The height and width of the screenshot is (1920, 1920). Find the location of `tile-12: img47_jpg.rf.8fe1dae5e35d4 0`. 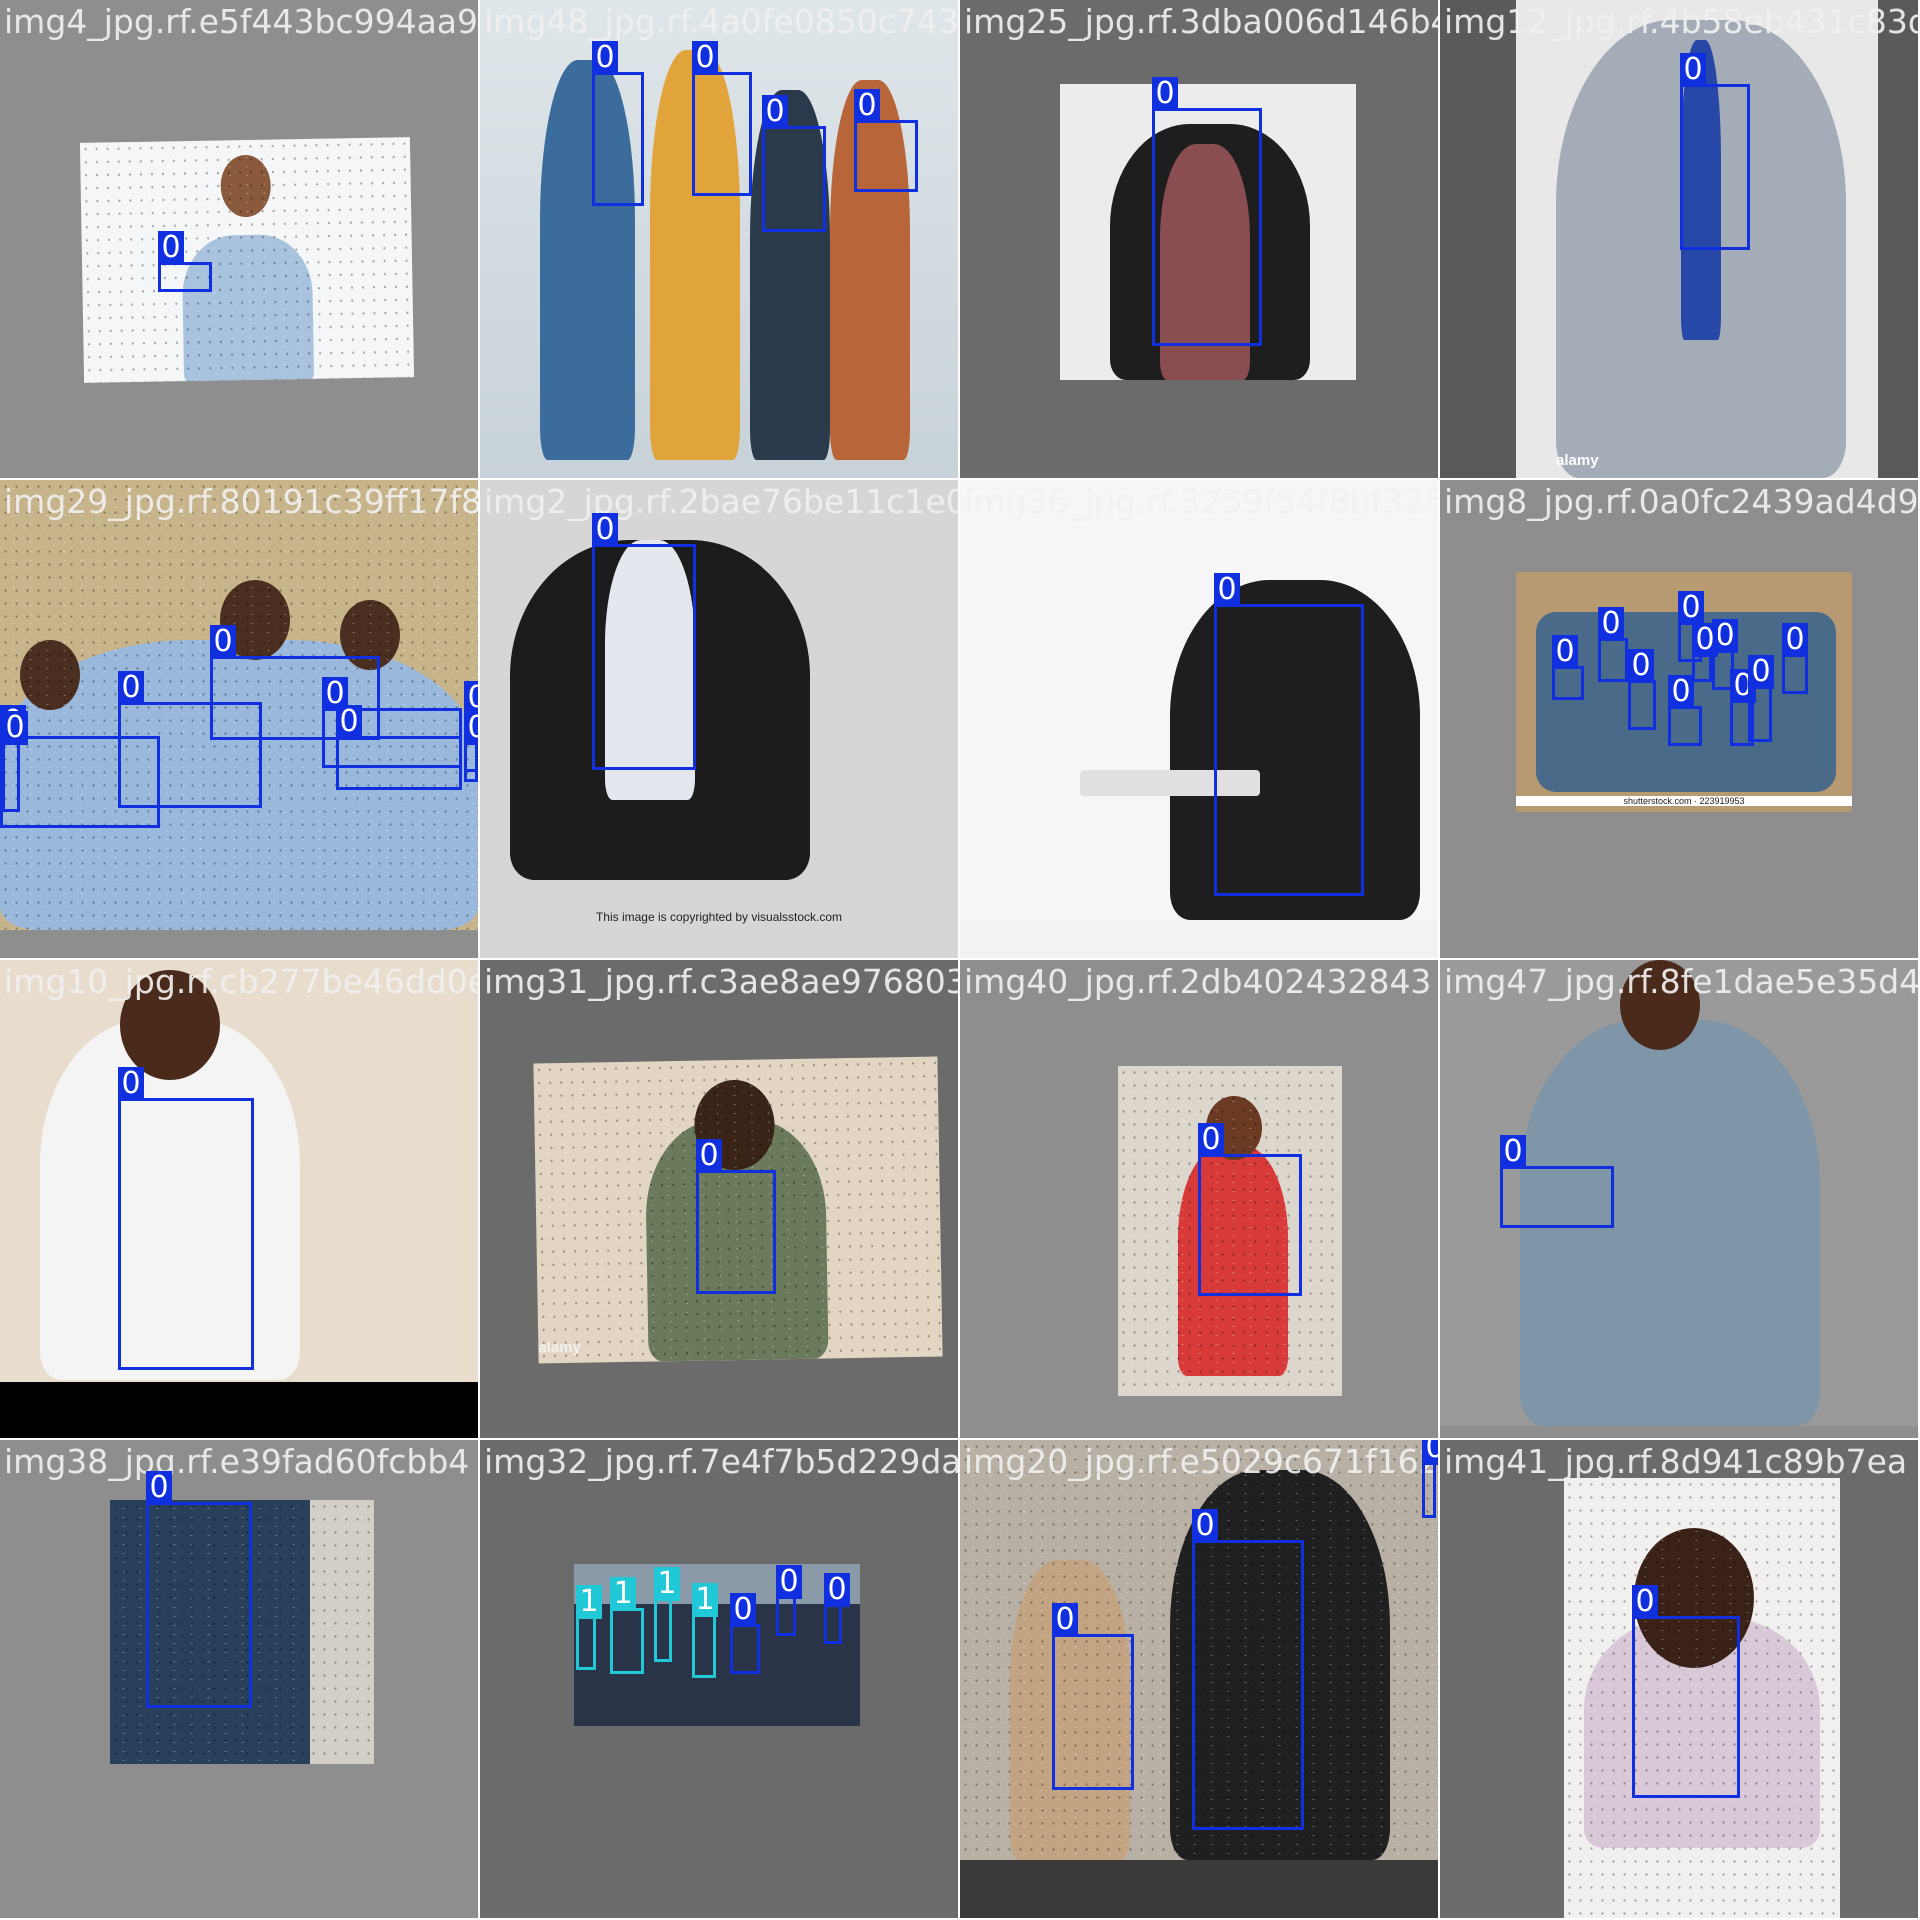

tile-12: img47_jpg.rf.8fe1dae5e35d4 0 is located at coordinates (1679, 1199).